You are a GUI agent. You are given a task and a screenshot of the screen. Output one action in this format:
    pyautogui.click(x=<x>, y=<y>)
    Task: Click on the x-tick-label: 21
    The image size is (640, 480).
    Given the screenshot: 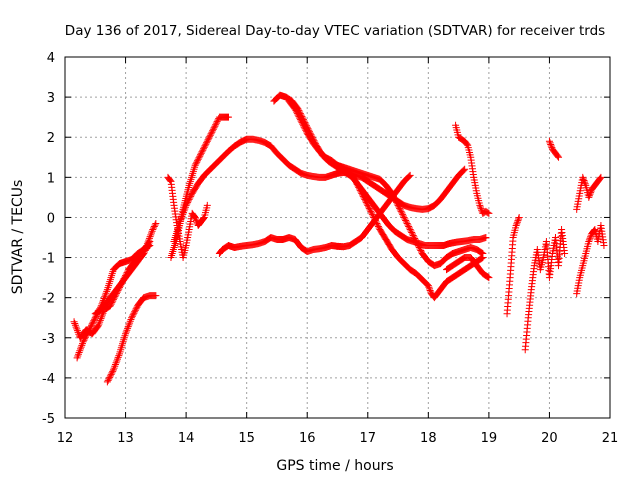 What is the action you would take?
    pyautogui.click(x=610, y=438)
    